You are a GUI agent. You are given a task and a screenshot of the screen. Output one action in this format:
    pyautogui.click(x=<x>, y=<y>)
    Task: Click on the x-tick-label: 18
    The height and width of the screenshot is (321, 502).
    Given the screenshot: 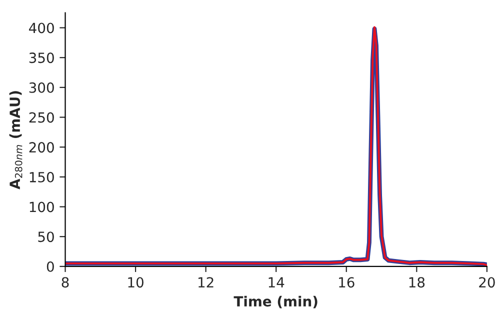 What is the action you would take?
    pyautogui.click(x=417, y=282)
    